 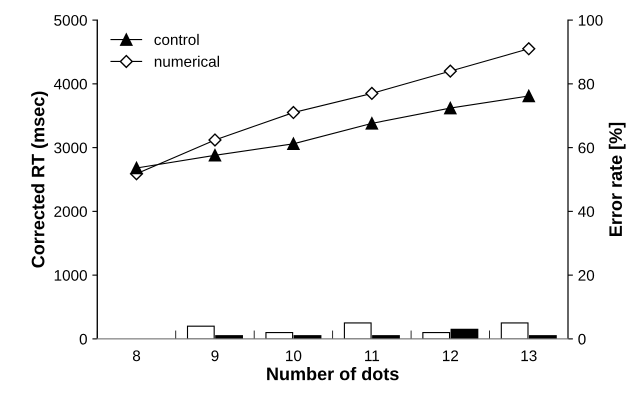 What do you see at coordinates (187, 61) in the screenshot?
I see `legend-label: numerical` at bounding box center [187, 61].